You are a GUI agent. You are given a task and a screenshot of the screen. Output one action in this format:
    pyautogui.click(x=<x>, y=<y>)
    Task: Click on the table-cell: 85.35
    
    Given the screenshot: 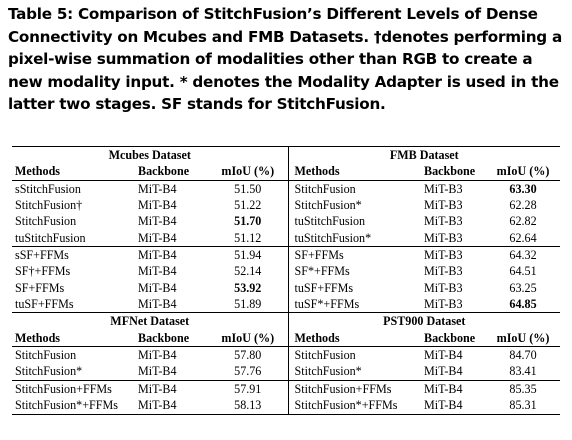 What is the action you would take?
    pyautogui.click(x=523, y=388)
    